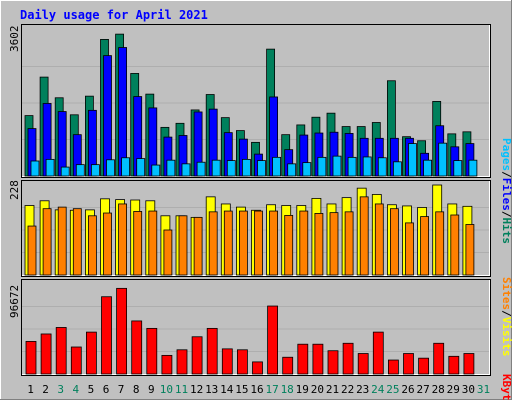 The image size is (512, 400). Describe the element at coordinates (506, 154) in the screenshot. I see `legend-pages: Pages` at that location.